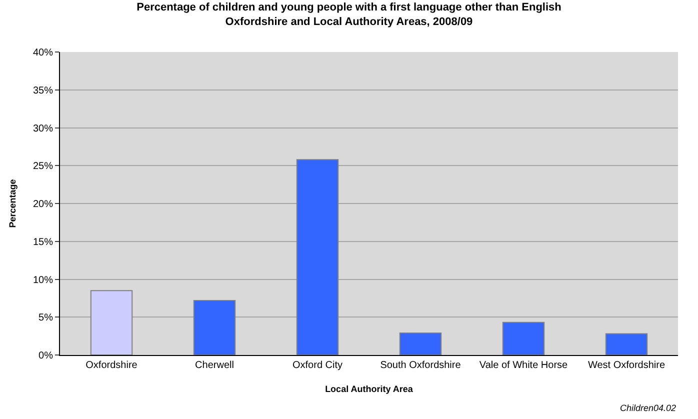 The height and width of the screenshot is (419, 698). I want to click on y-tick-label: 25%, so click(43, 166).